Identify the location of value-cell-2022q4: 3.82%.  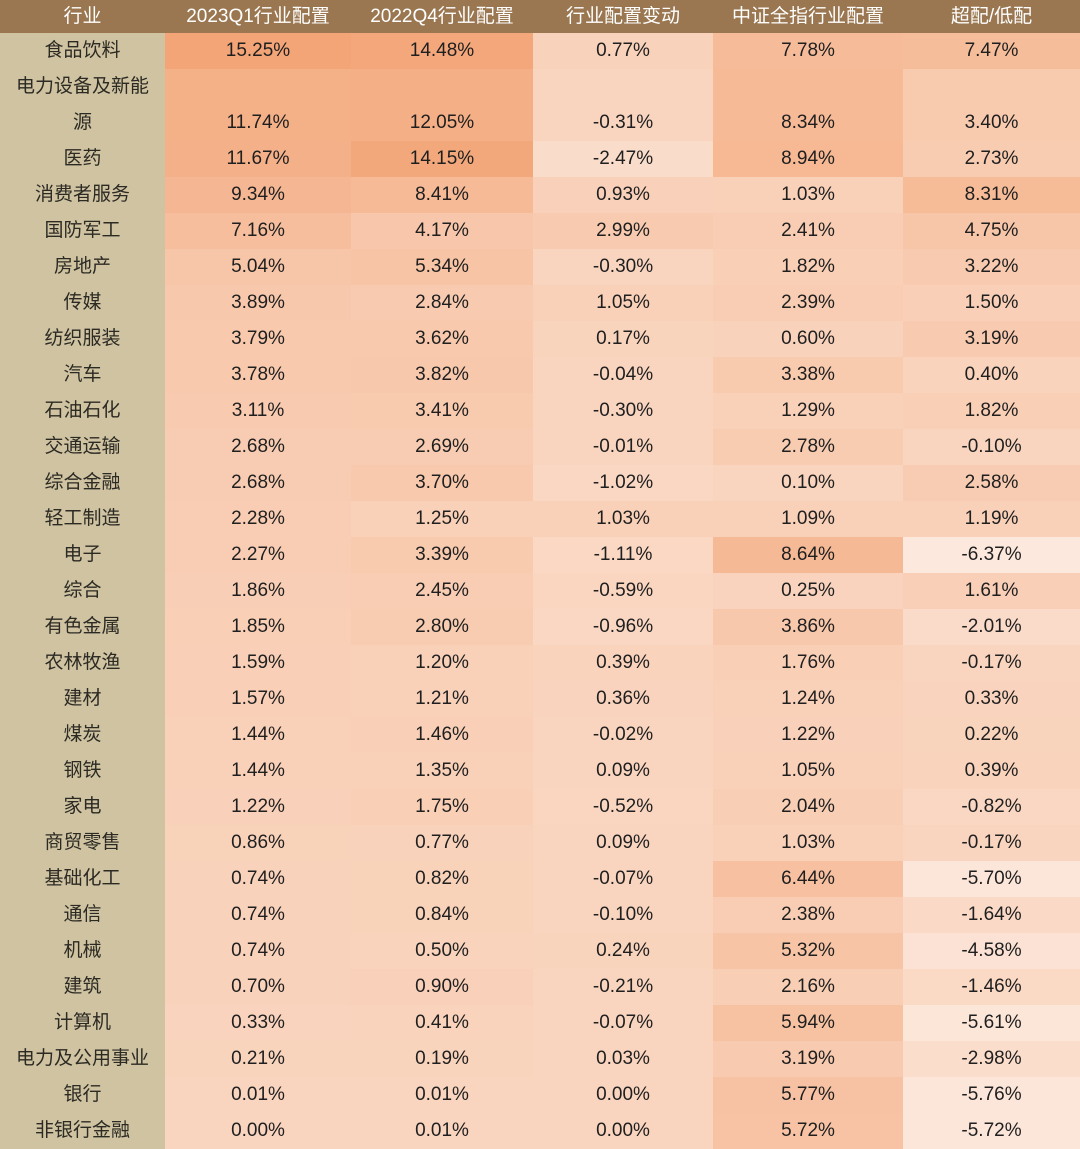
(442, 375).